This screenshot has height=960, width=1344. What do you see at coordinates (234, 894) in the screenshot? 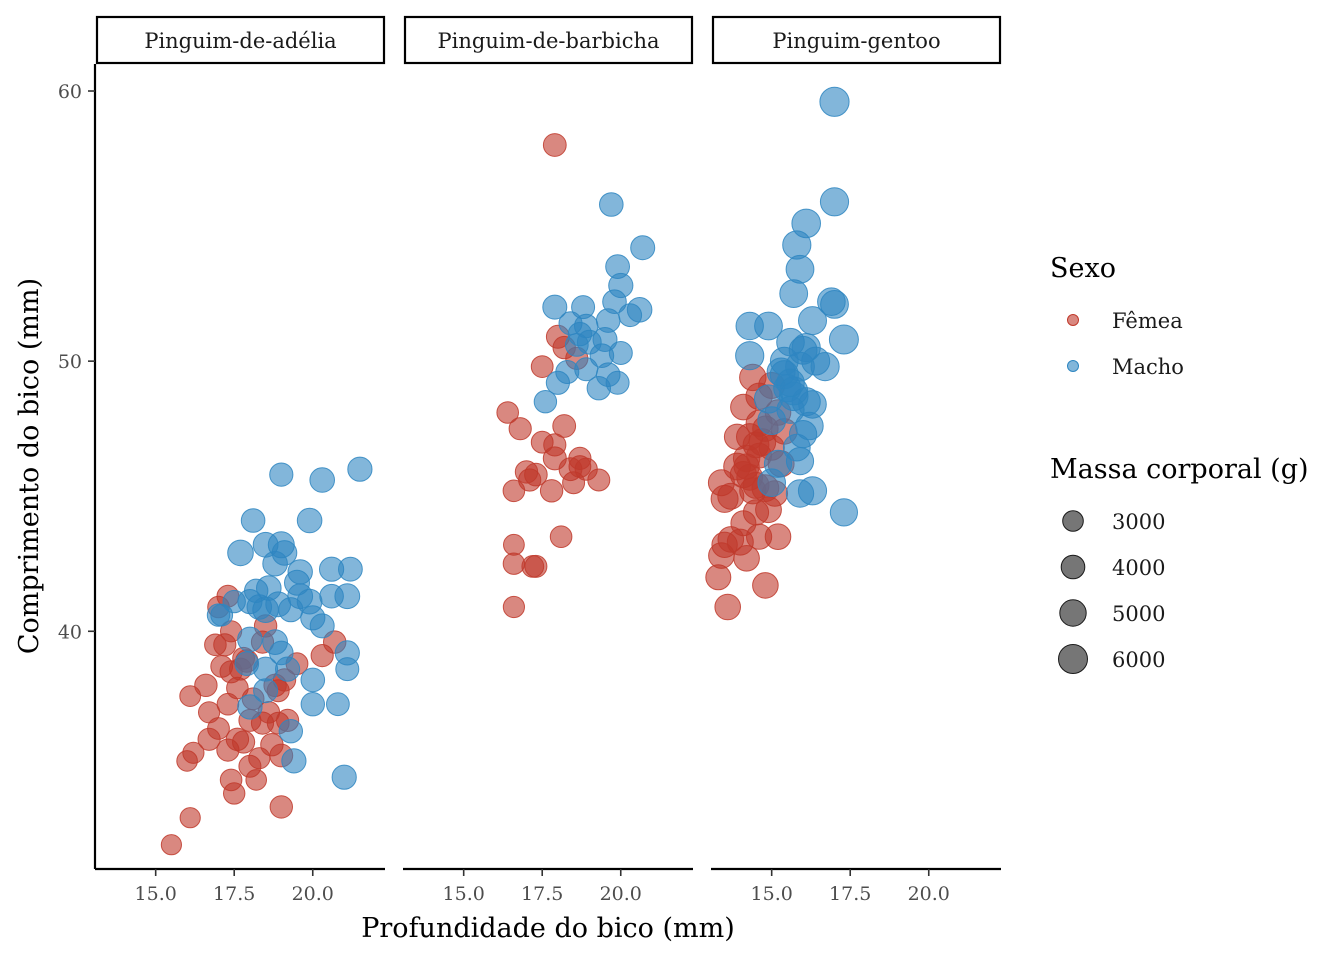
I see `x-tick-label: 17.5` at bounding box center [234, 894].